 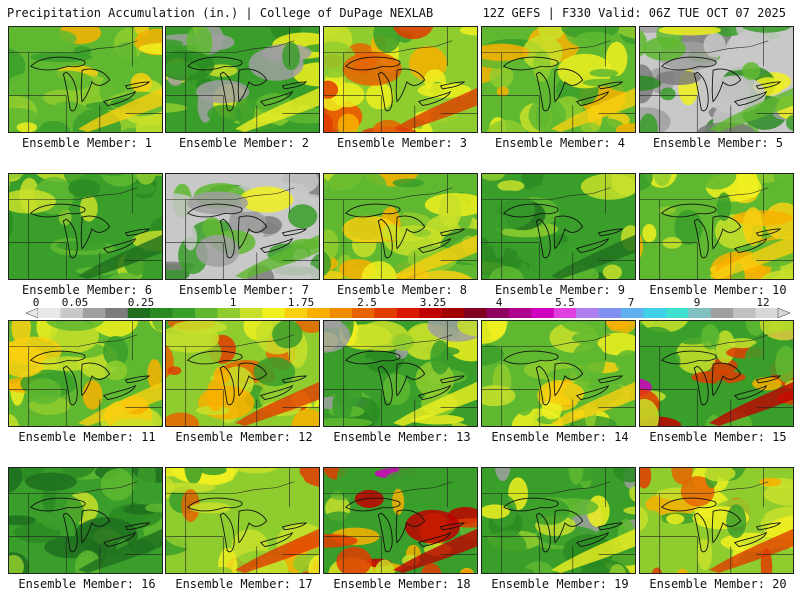 What do you see at coordinates (32, 313) in the screenshot?
I see `colorbar-min-arrow` at bounding box center [32, 313].